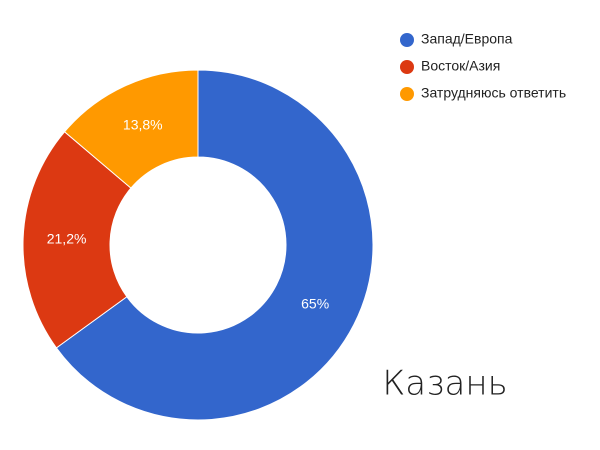 Image resolution: width=600 pixels, height=450 pixels. Describe the element at coordinates (143, 124) in the screenshot. I see `value-label: 13,8%` at that location.